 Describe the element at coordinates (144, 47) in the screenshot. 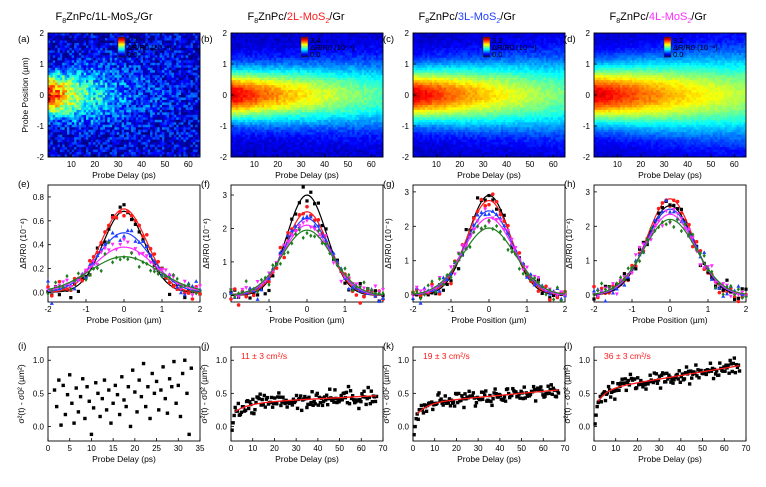

I see `colorbar: 1.2 0.0ΔR/R0 (10⁻⁴)` at that location.